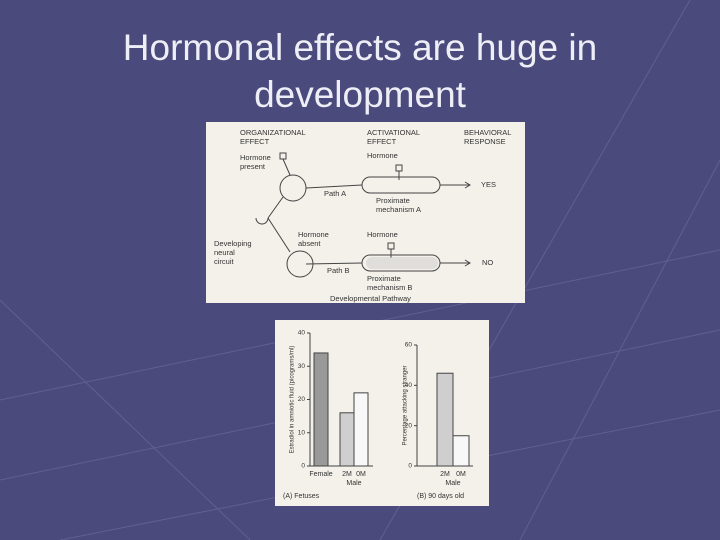  What do you see at coordinates (302, 432) in the screenshot?
I see `y-tick-label: 10` at bounding box center [302, 432].